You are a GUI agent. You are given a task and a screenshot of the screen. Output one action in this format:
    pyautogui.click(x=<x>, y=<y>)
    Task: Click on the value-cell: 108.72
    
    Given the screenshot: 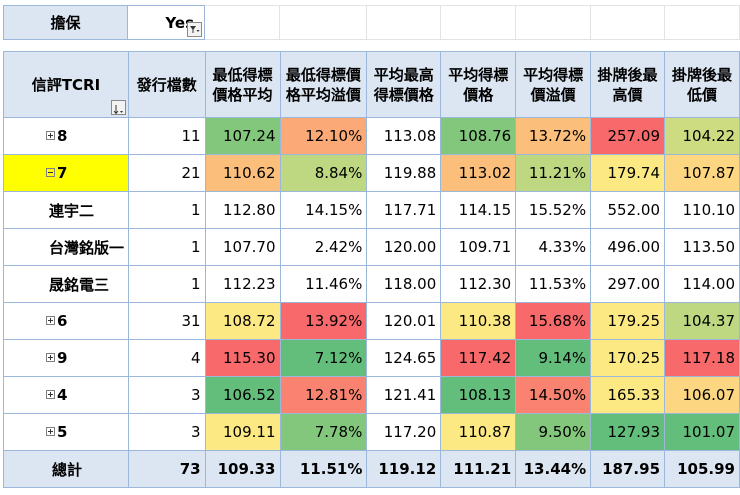 What is the action you would take?
    pyautogui.click(x=242, y=321)
    